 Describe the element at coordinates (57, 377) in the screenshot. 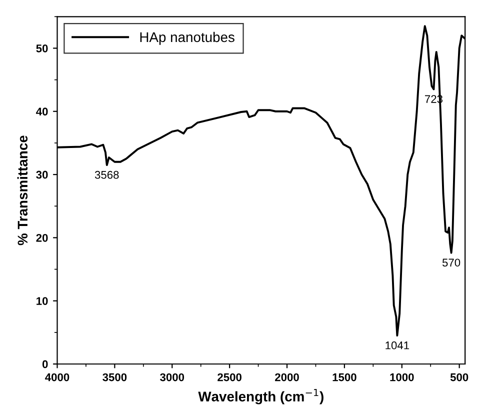

I see `x-tick-label: 4000` at that location.